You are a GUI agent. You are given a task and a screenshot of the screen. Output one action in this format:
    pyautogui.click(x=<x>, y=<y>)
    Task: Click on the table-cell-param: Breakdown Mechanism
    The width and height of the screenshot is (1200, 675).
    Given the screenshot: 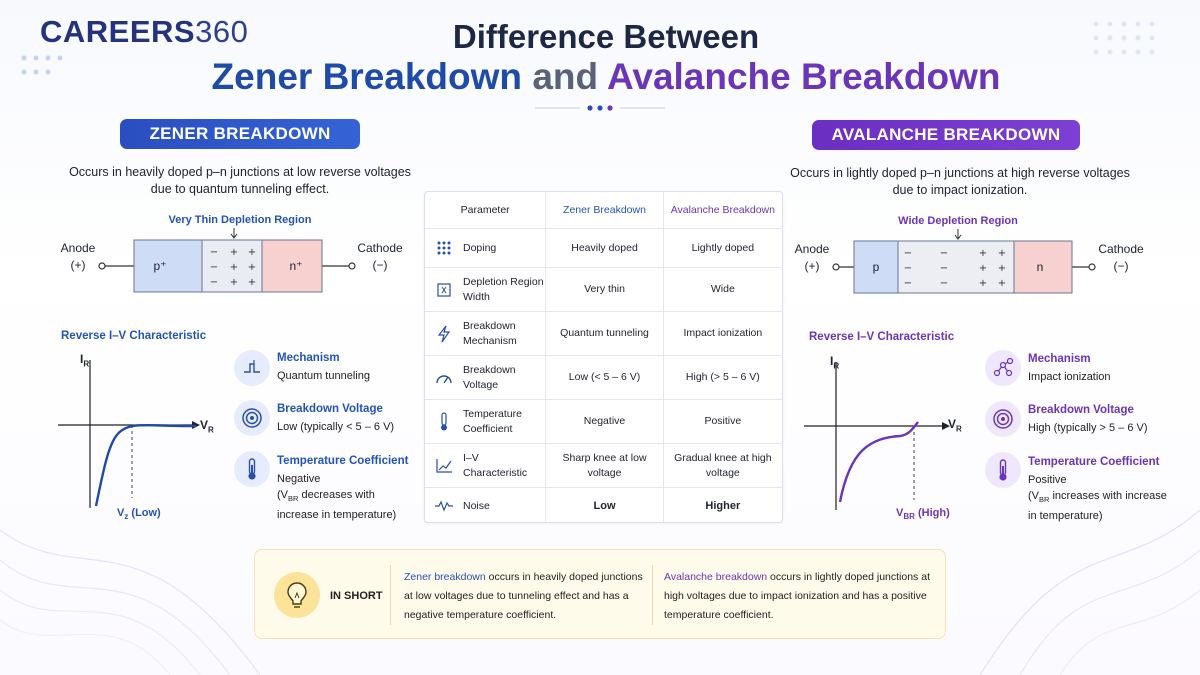 What is the action you would take?
    pyautogui.click(x=485, y=333)
    